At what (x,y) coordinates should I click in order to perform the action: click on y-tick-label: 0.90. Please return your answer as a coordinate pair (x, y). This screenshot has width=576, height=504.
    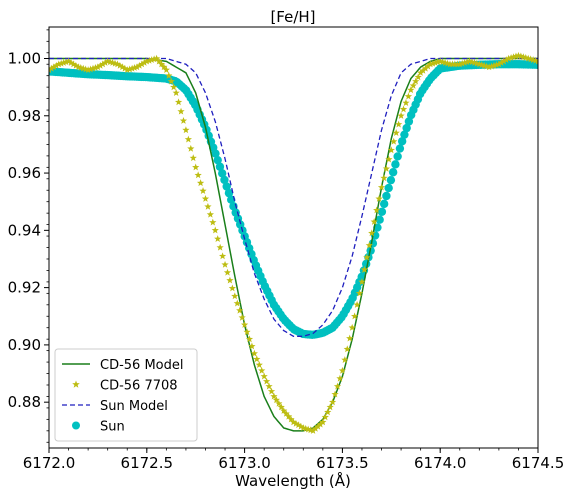
    Looking at the image, I should click on (24, 345).